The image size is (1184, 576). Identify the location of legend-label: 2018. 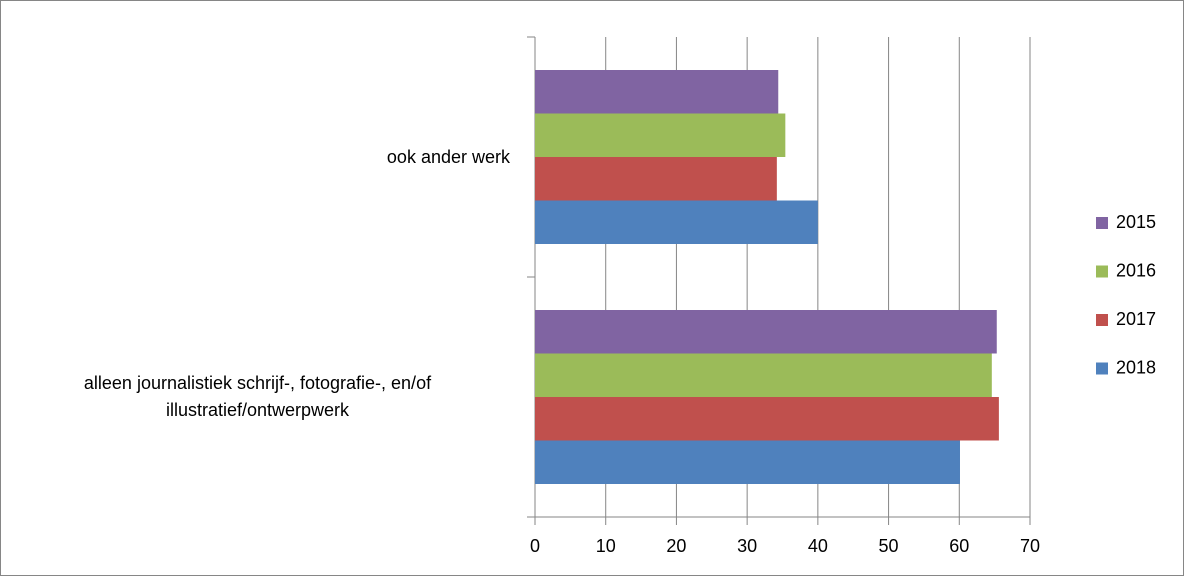
(1136, 367).